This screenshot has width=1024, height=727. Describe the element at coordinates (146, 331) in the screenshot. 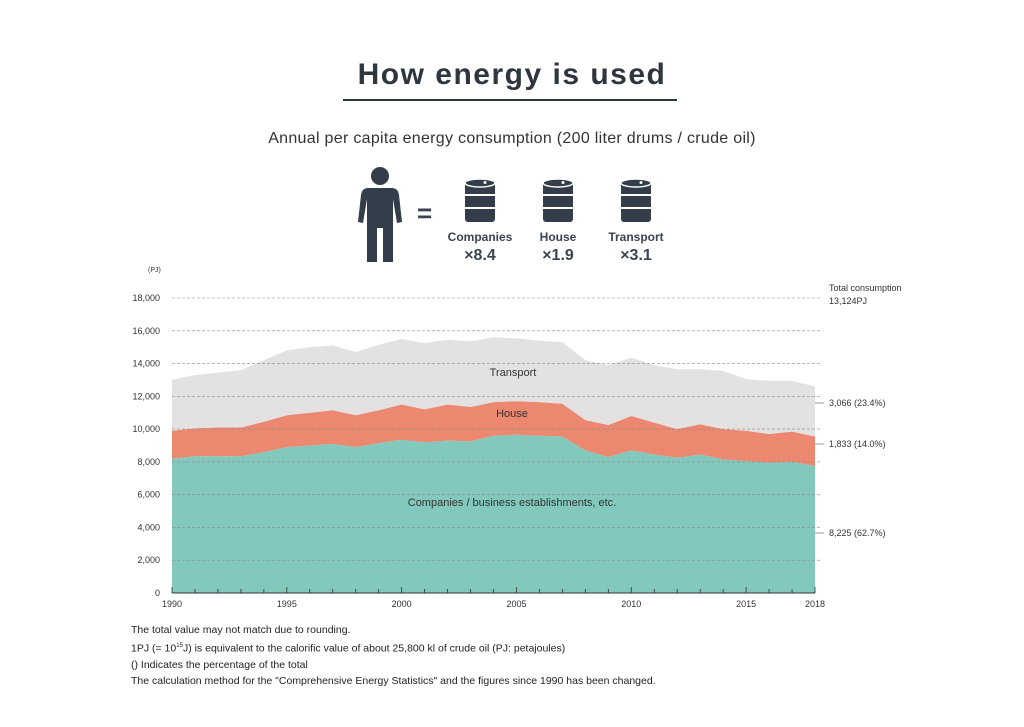

I see `y-tick-label: 16,000` at that location.